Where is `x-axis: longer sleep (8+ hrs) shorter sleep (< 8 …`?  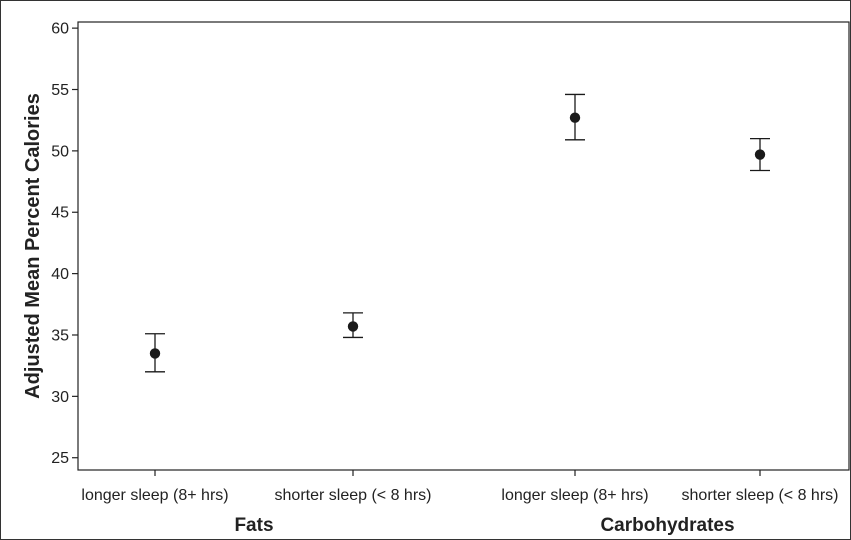 x-axis: longer sleep (8+ hrs) shorter sleep (< 8 … is located at coordinates (459, 503).